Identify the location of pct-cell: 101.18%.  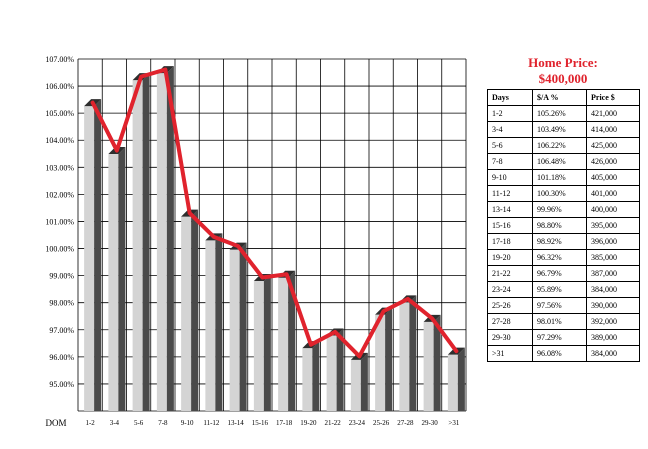
(559, 177).